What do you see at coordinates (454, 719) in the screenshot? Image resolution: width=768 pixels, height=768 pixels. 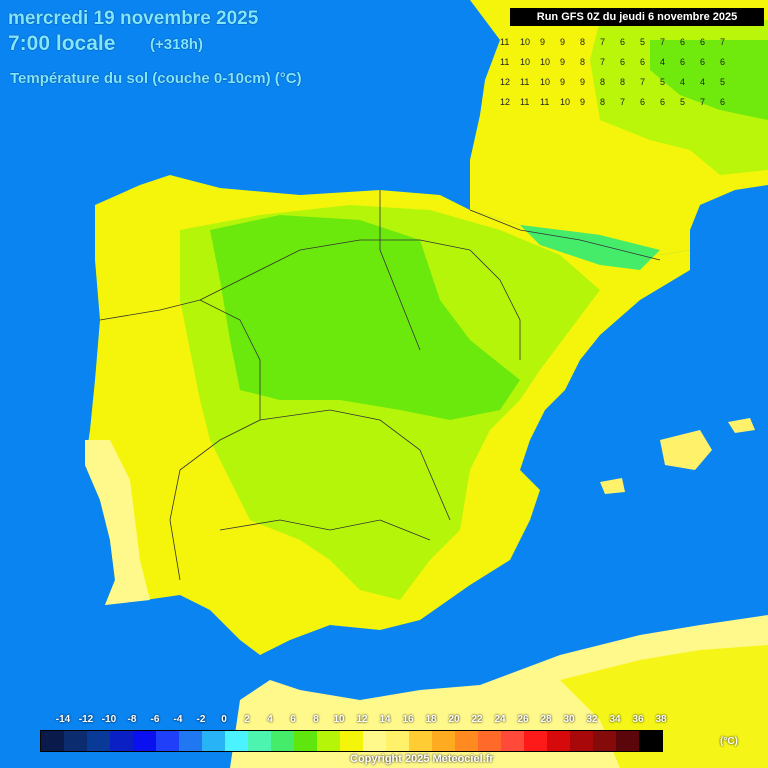 I see `legend-label: 20` at bounding box center [454, 719].